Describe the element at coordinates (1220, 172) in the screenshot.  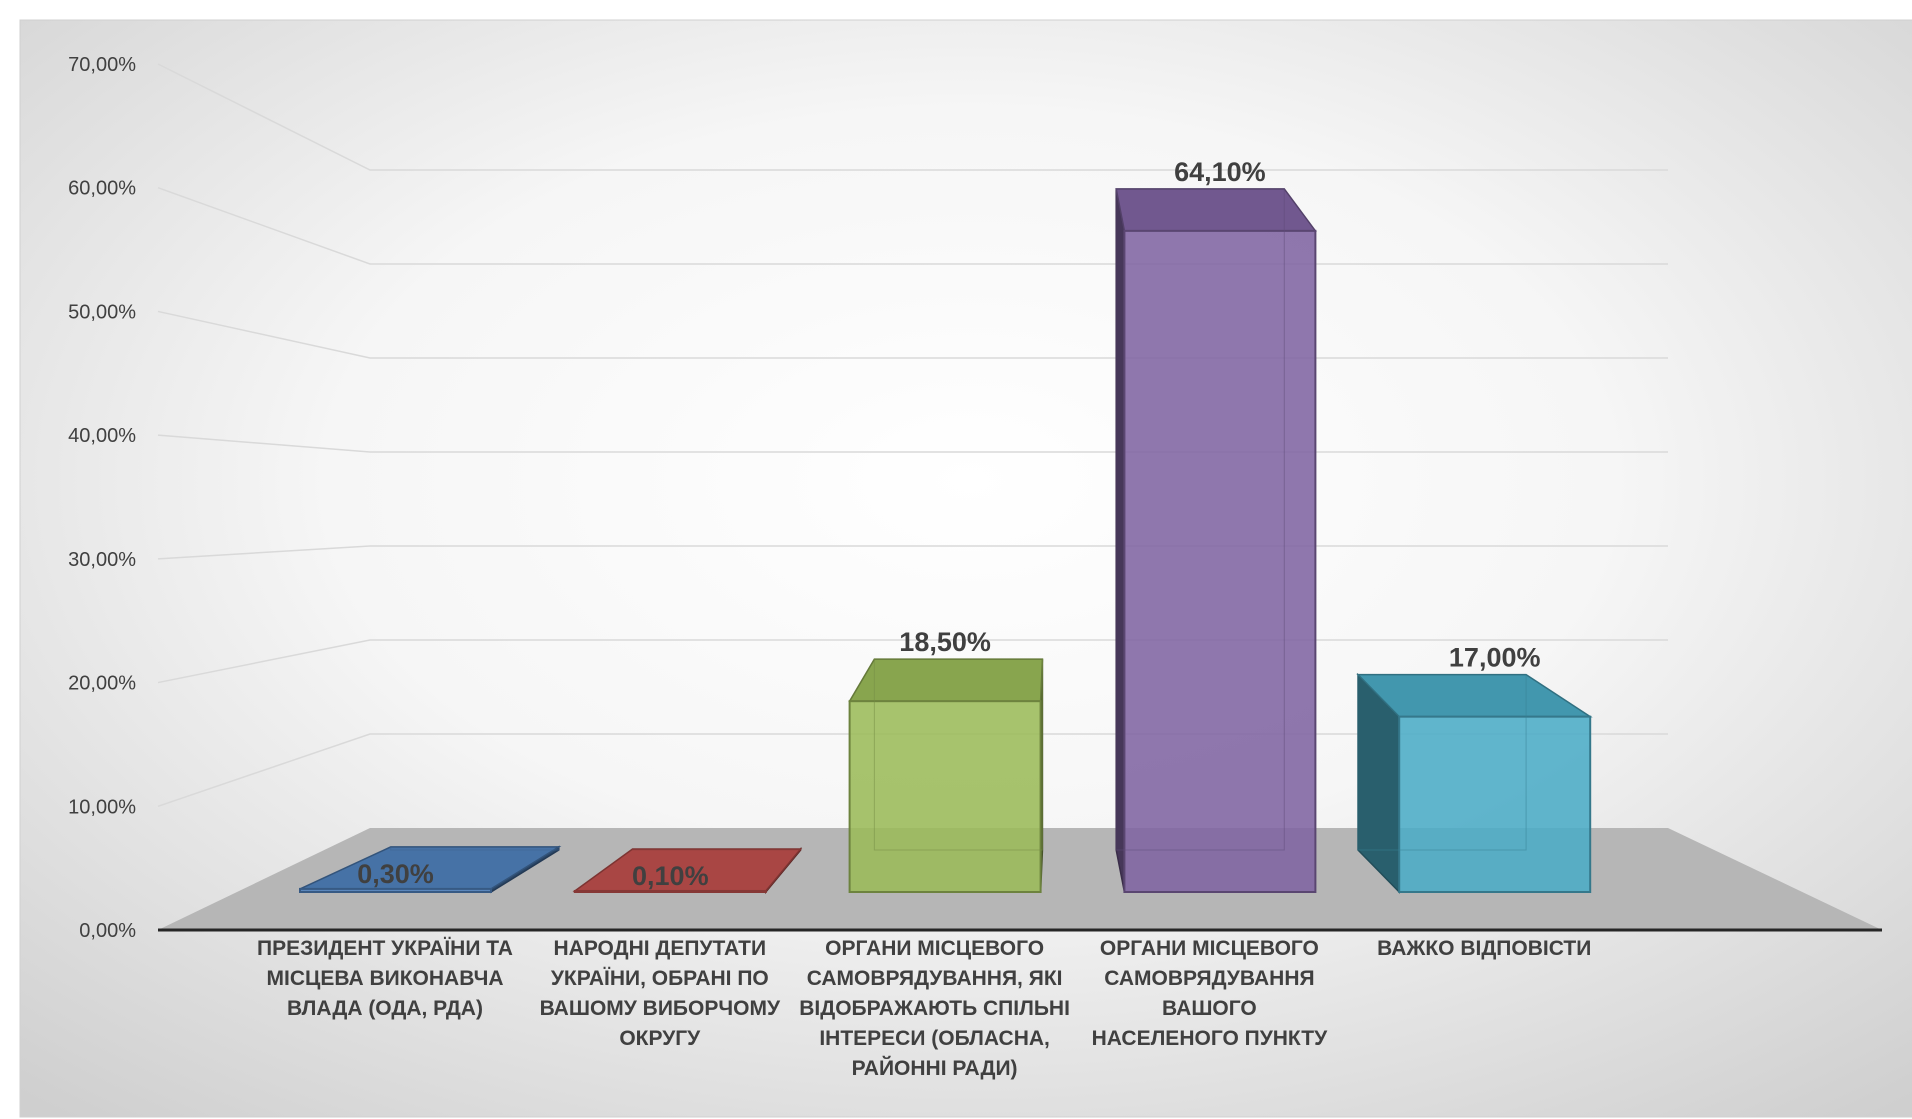
I see `data-label: 64,10%` at that location.